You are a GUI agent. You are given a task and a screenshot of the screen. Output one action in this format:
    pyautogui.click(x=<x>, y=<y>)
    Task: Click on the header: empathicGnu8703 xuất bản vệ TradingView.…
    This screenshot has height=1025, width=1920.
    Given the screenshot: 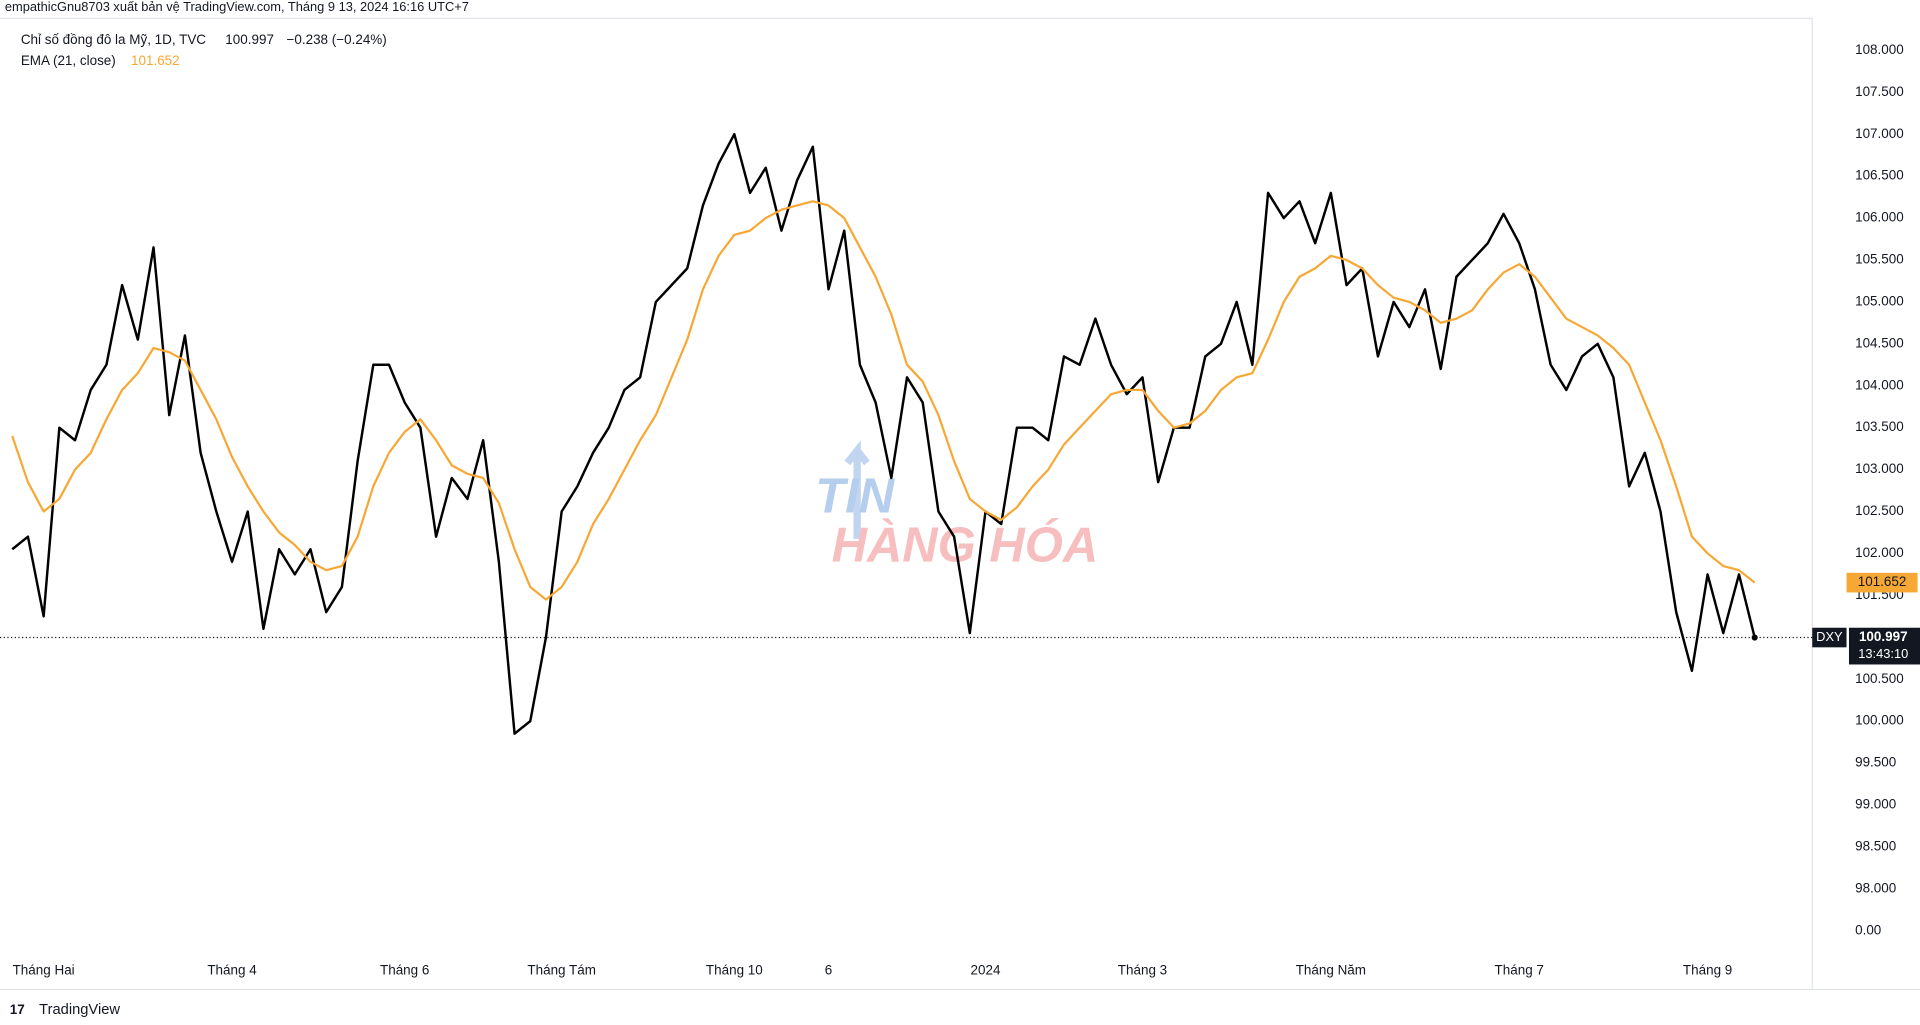 What is the action you would take?
    pyautogui.click(x=237, y=7)
    